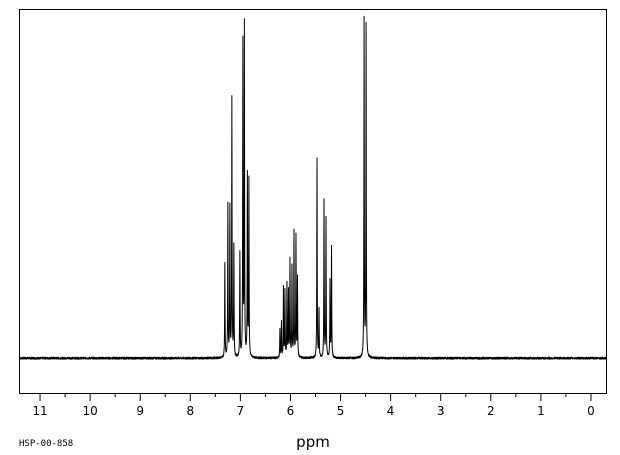  Describe the element at coordinates (591, 411) in the screenshot. I see `x-tick-label: 0` at that location.